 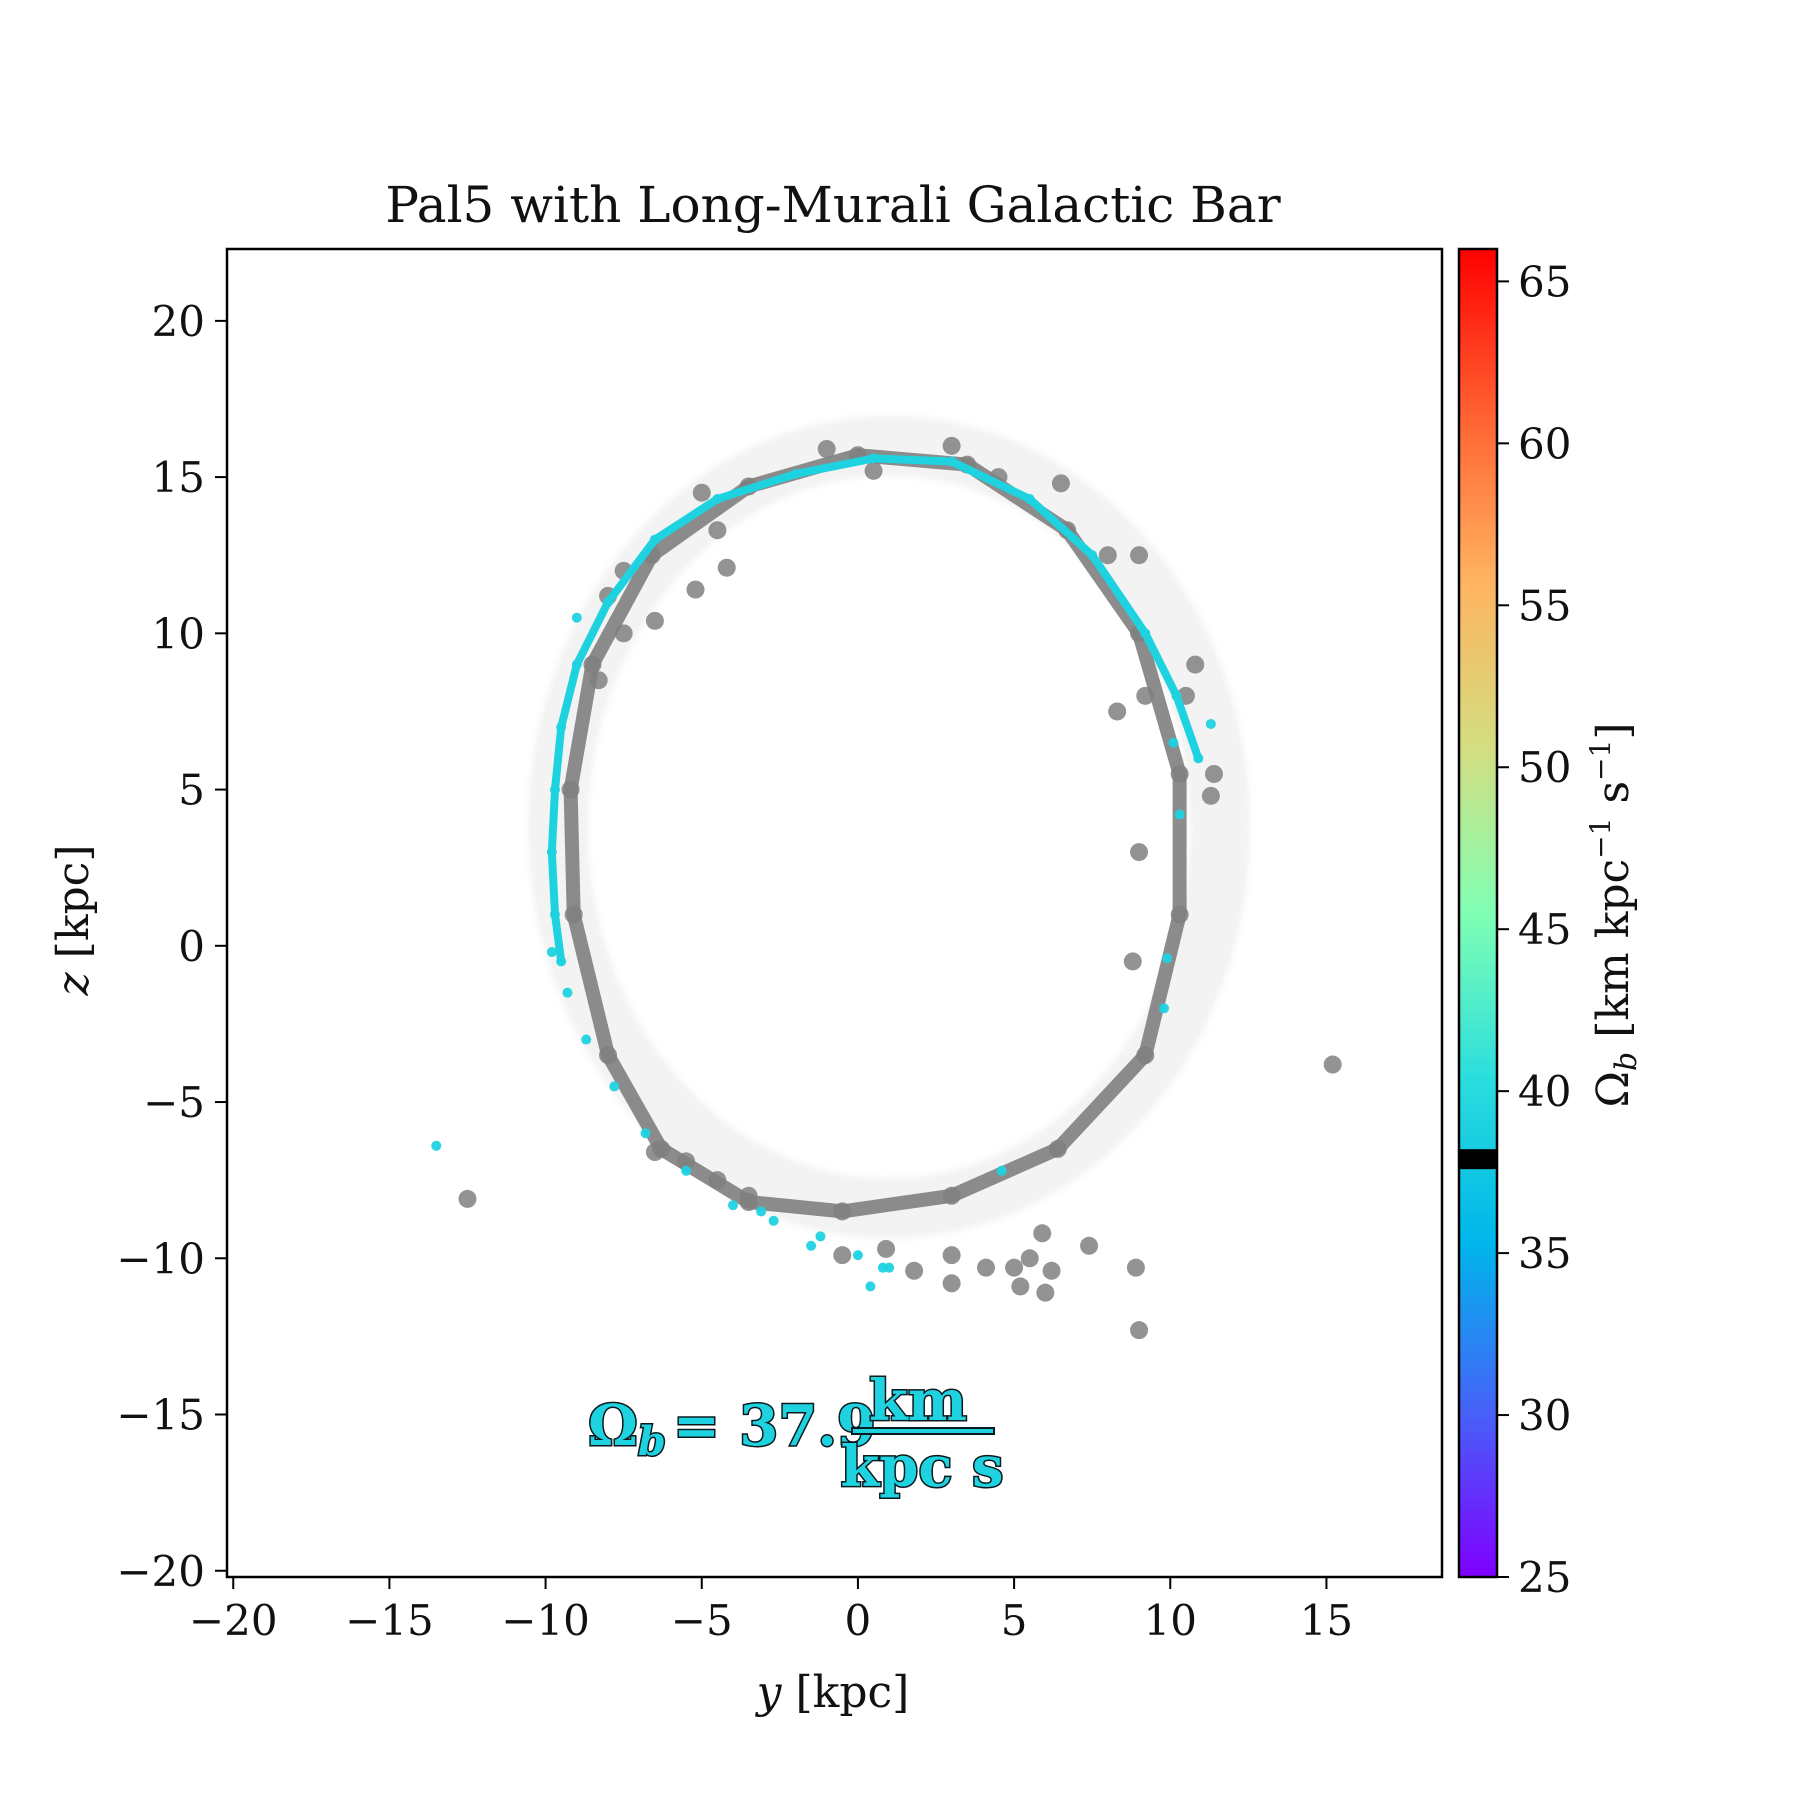 I want to click on colorbar: 25 30 35 40 45 50 55 60 65 Ωb [km kpc−1 s−1], so click(x=1550, y=924).